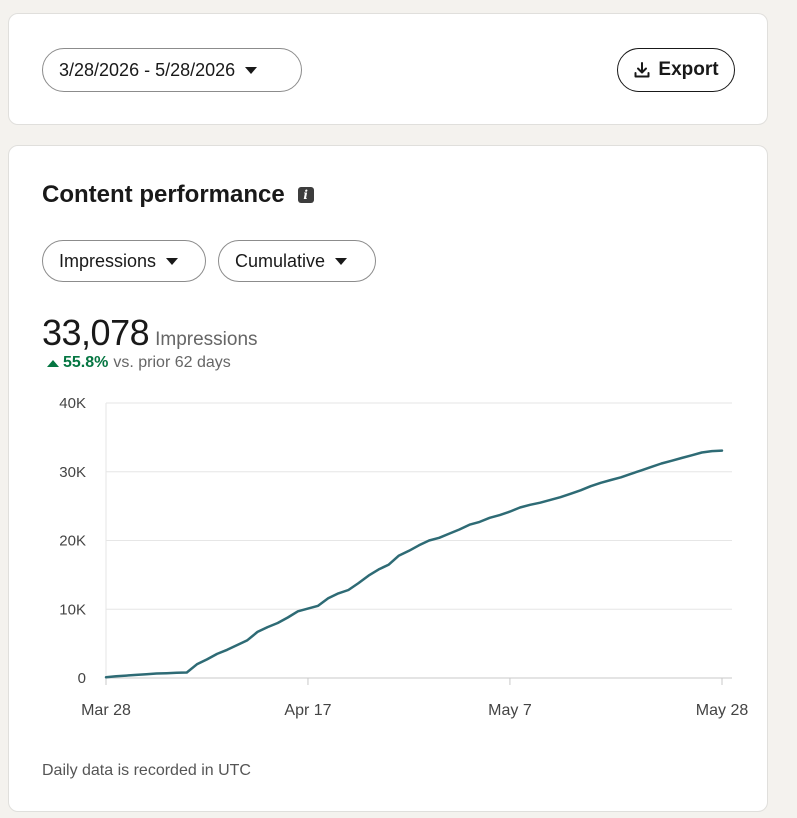  Describe the element at coordinates (642, 70) in the screenshot. I see `download-icon` at that location.